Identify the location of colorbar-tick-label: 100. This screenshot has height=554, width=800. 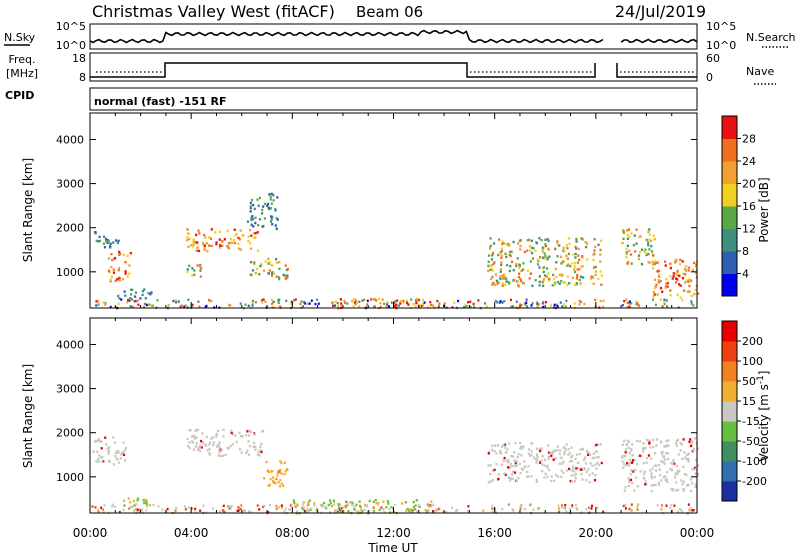
(752, 361).